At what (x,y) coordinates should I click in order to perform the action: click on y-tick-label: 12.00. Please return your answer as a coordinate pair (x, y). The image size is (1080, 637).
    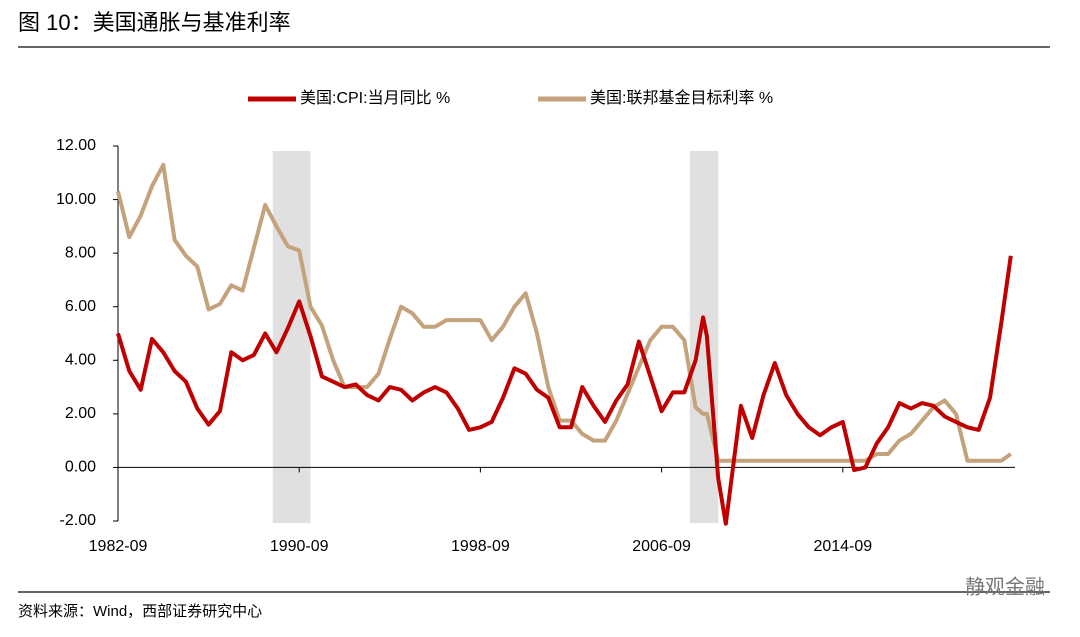
    Looking at the image, I should click on (76, 145).